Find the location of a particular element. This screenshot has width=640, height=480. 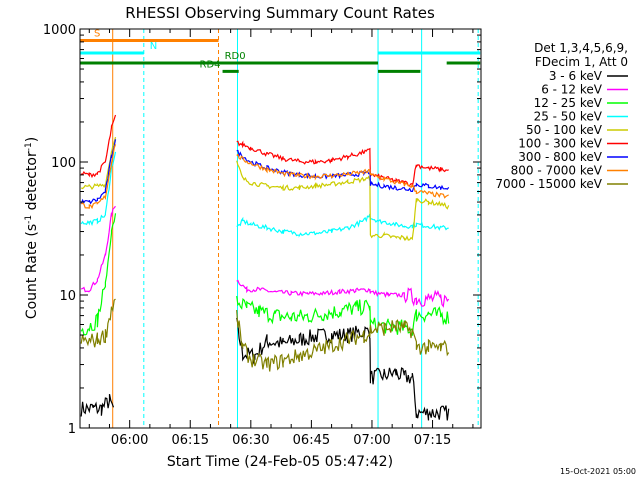

series-25-50keV is located at coordinates (264, 194).